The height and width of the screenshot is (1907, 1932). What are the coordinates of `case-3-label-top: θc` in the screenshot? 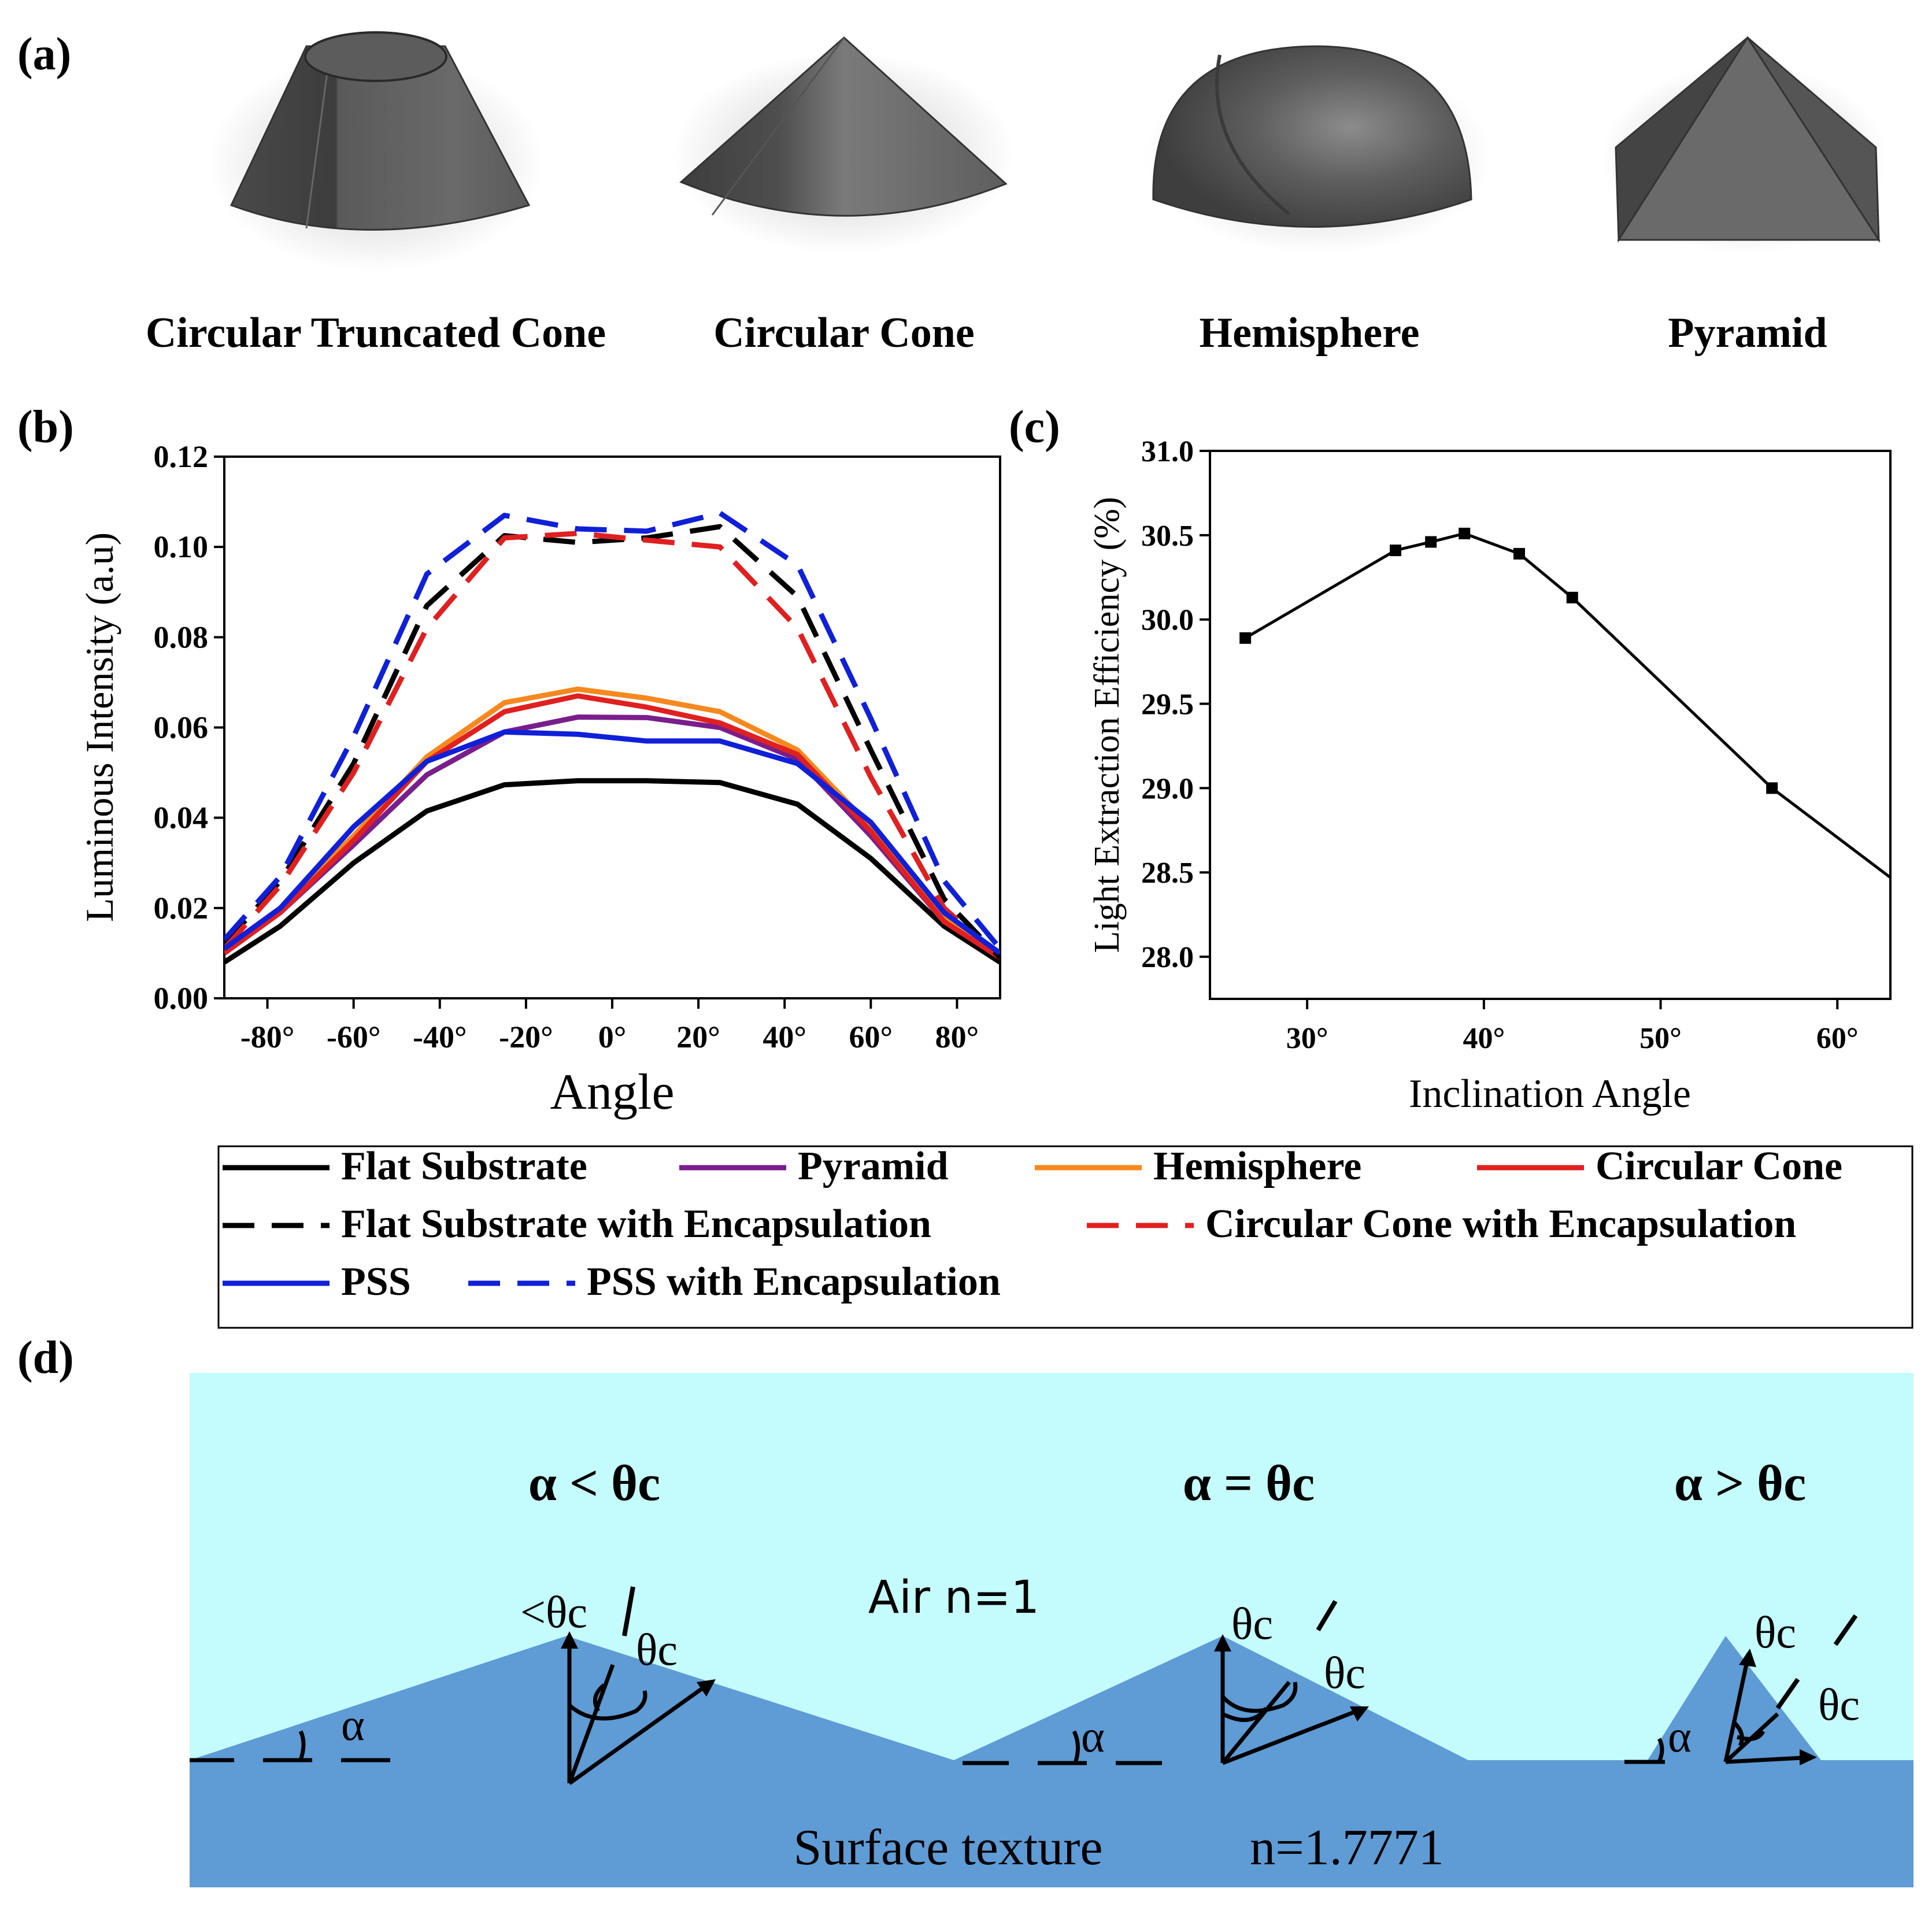 It's located at (1775, 1632).